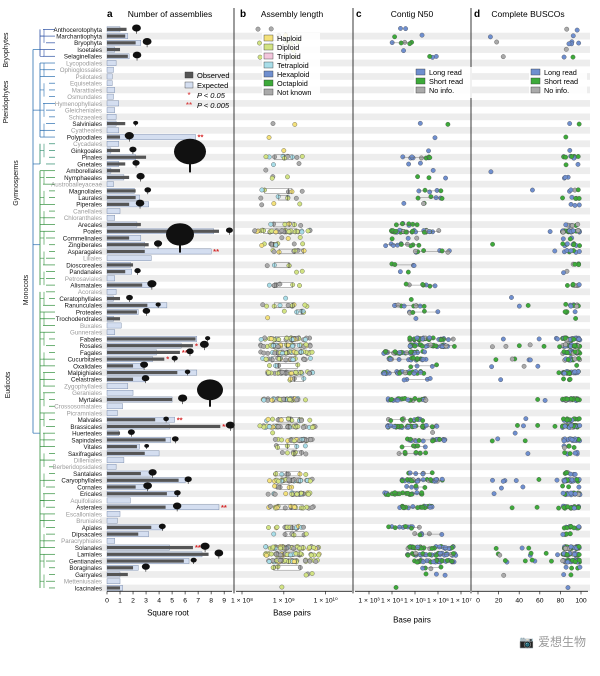 This screenshot has width=600, height=676. What do you see at coordinates (566, 49) in the screenshot?
I see `point-busco-isoetales` at bounding box center [566, 49].